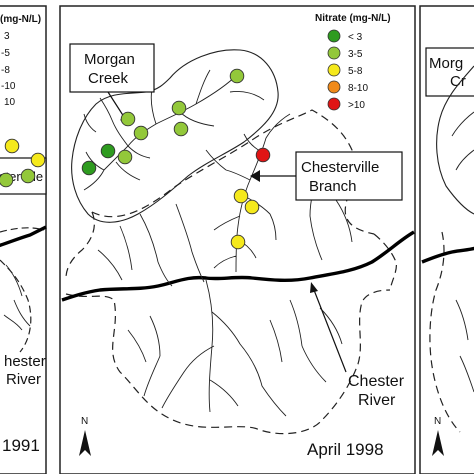 Image resolution: width=474 pixels, height=474 pixels. I want to click on left-legend: (mg-N/L) 3 -5 -8 -10 10, so click(20, 61).